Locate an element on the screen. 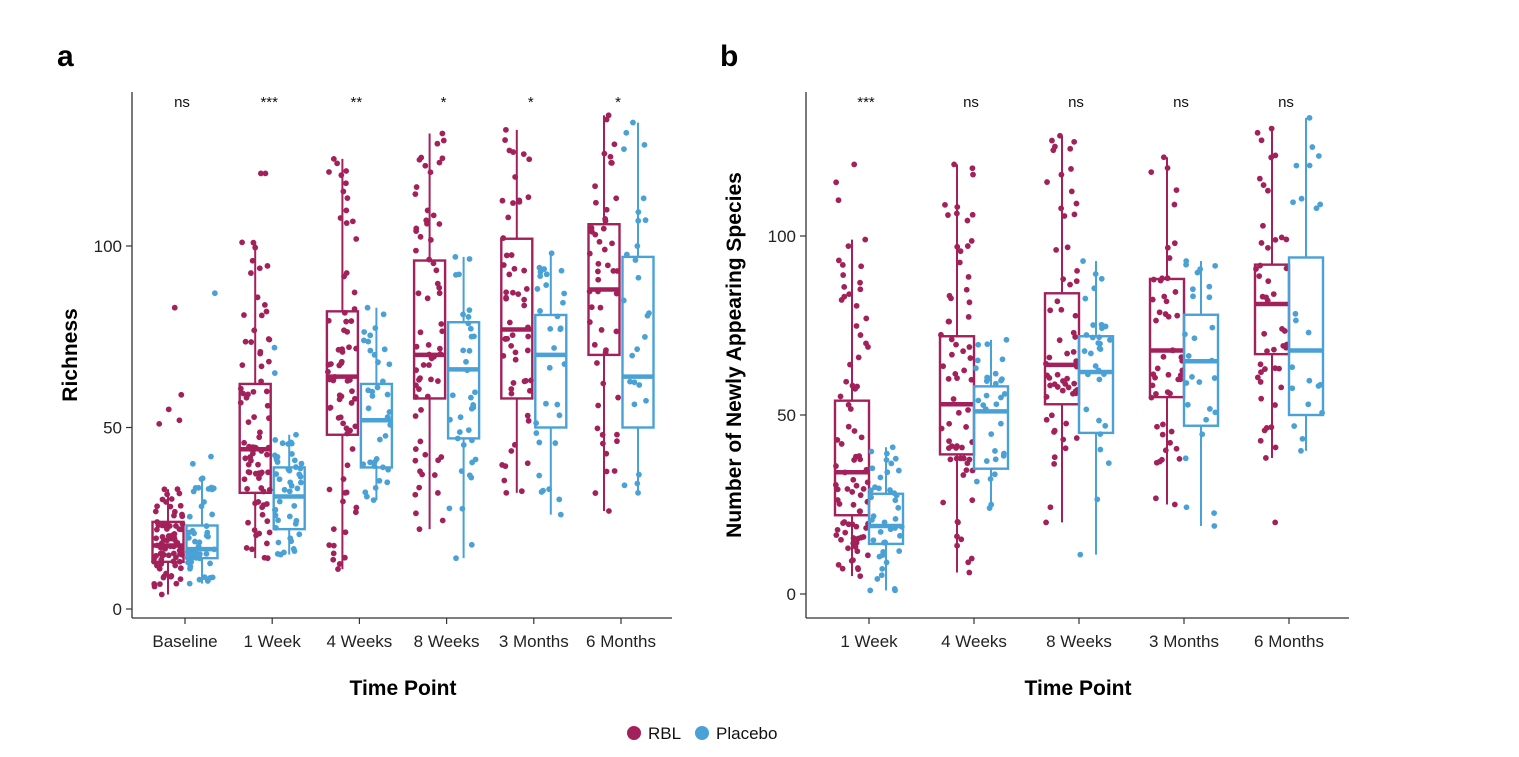 This screenshot has height=757, width=1519. box-placebo is located at coordinates (637, 307).